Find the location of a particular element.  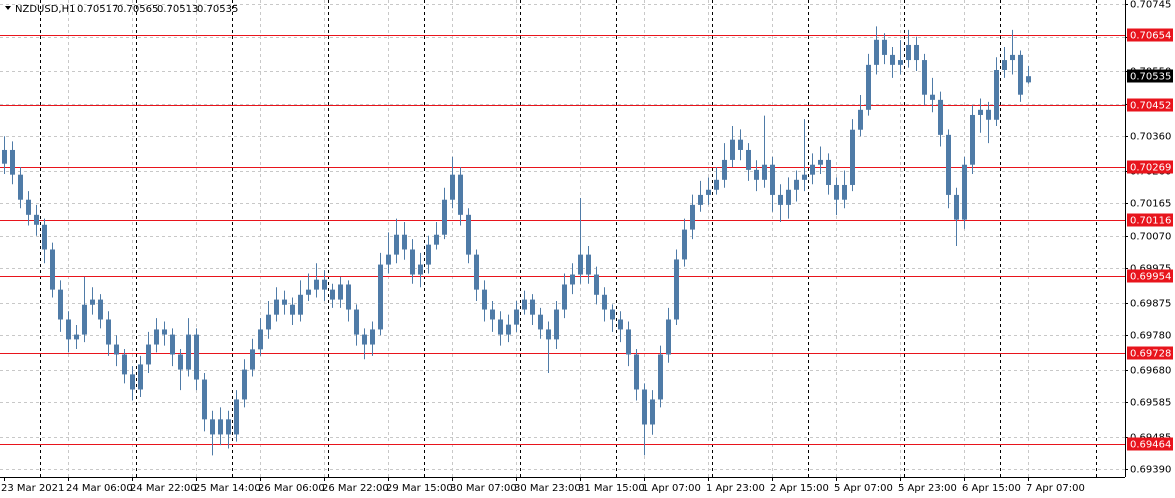

level-label: 0.70116 is located at coordinates (1150, 221).